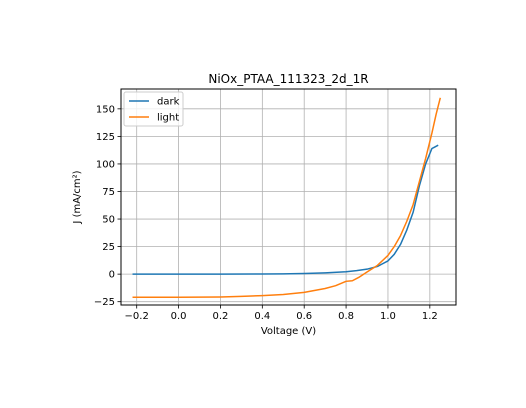 The image size is (526, 408). What do you see at coordinates (108, 192) in the screenshot?
I see `y-tick-label: 75` at bounding box center [108, 192].